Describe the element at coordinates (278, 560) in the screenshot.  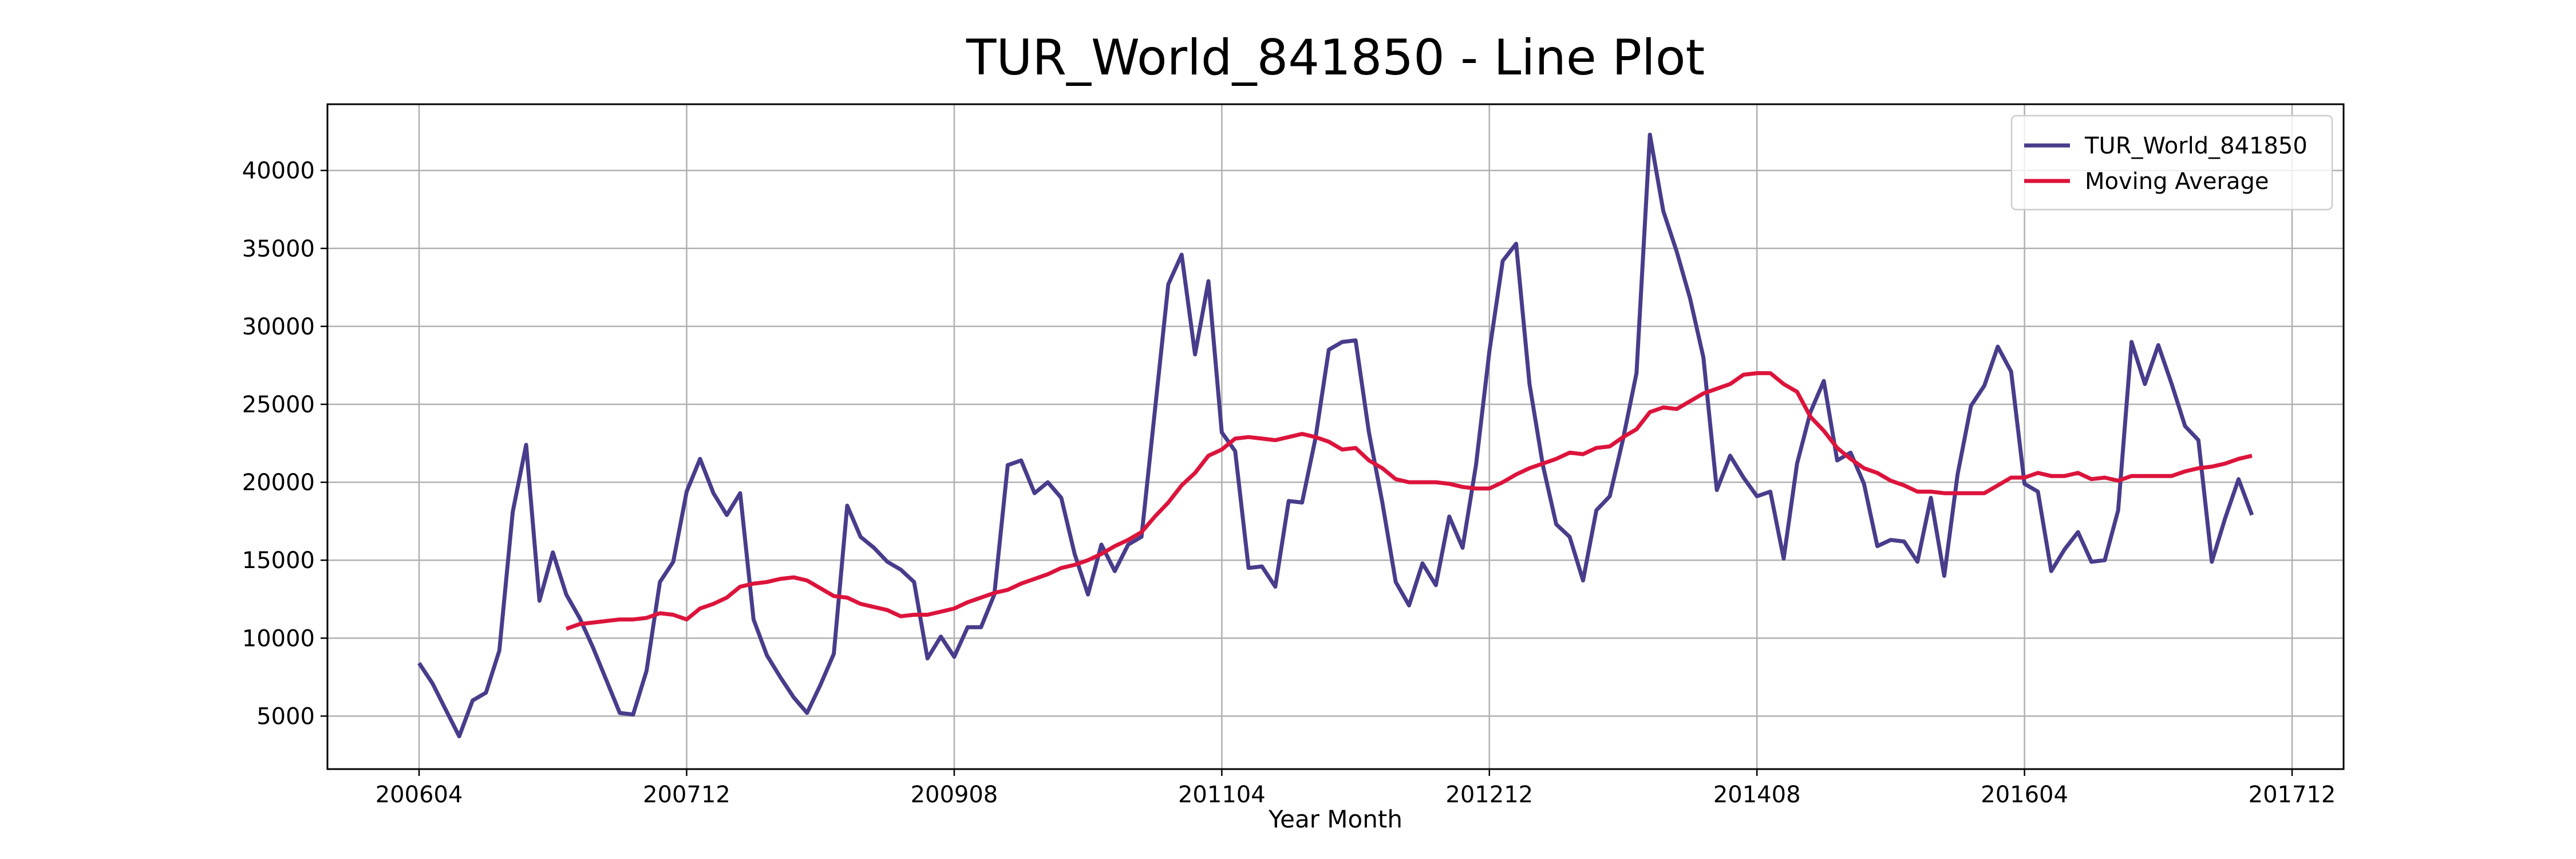
I see `y-tick-label: 15000` at that location.